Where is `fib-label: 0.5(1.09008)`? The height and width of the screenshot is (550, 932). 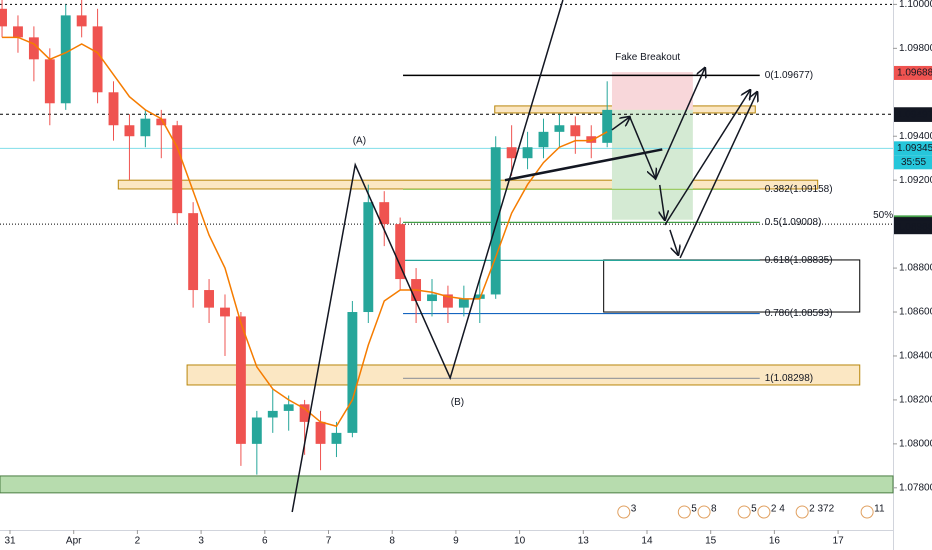 fib-label: 0.5(1.09008) is located at coordinates (793, 222).